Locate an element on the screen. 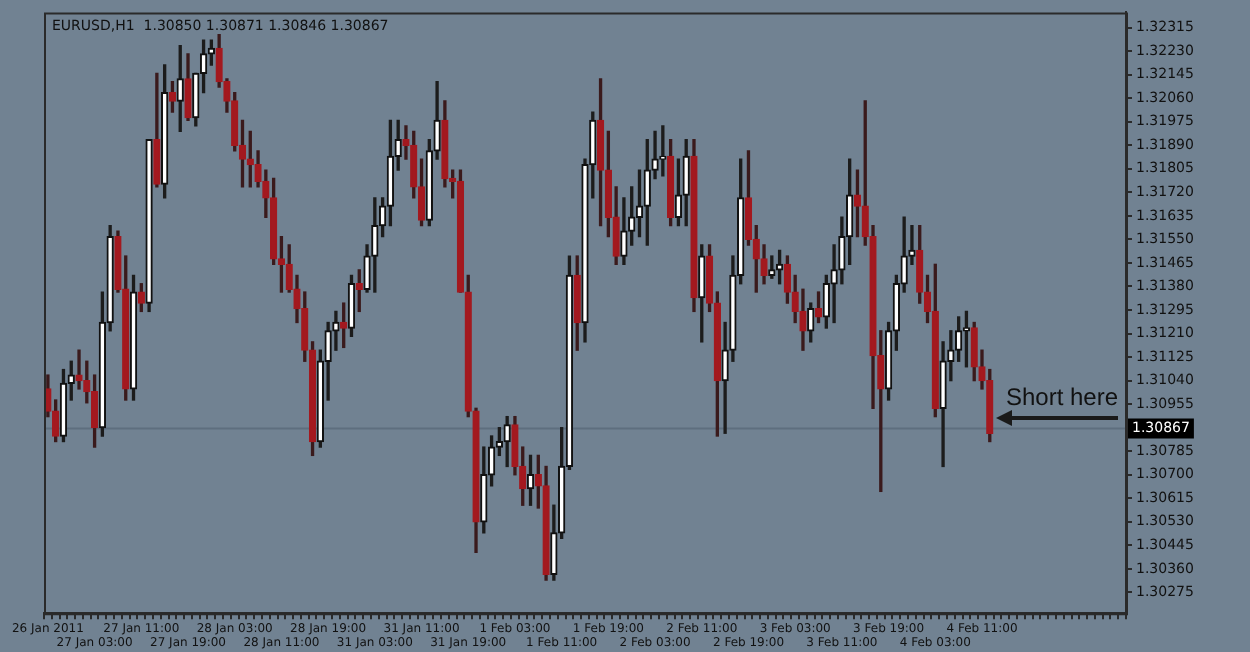  annotation: Short here is located at coordinates (1062, 397).